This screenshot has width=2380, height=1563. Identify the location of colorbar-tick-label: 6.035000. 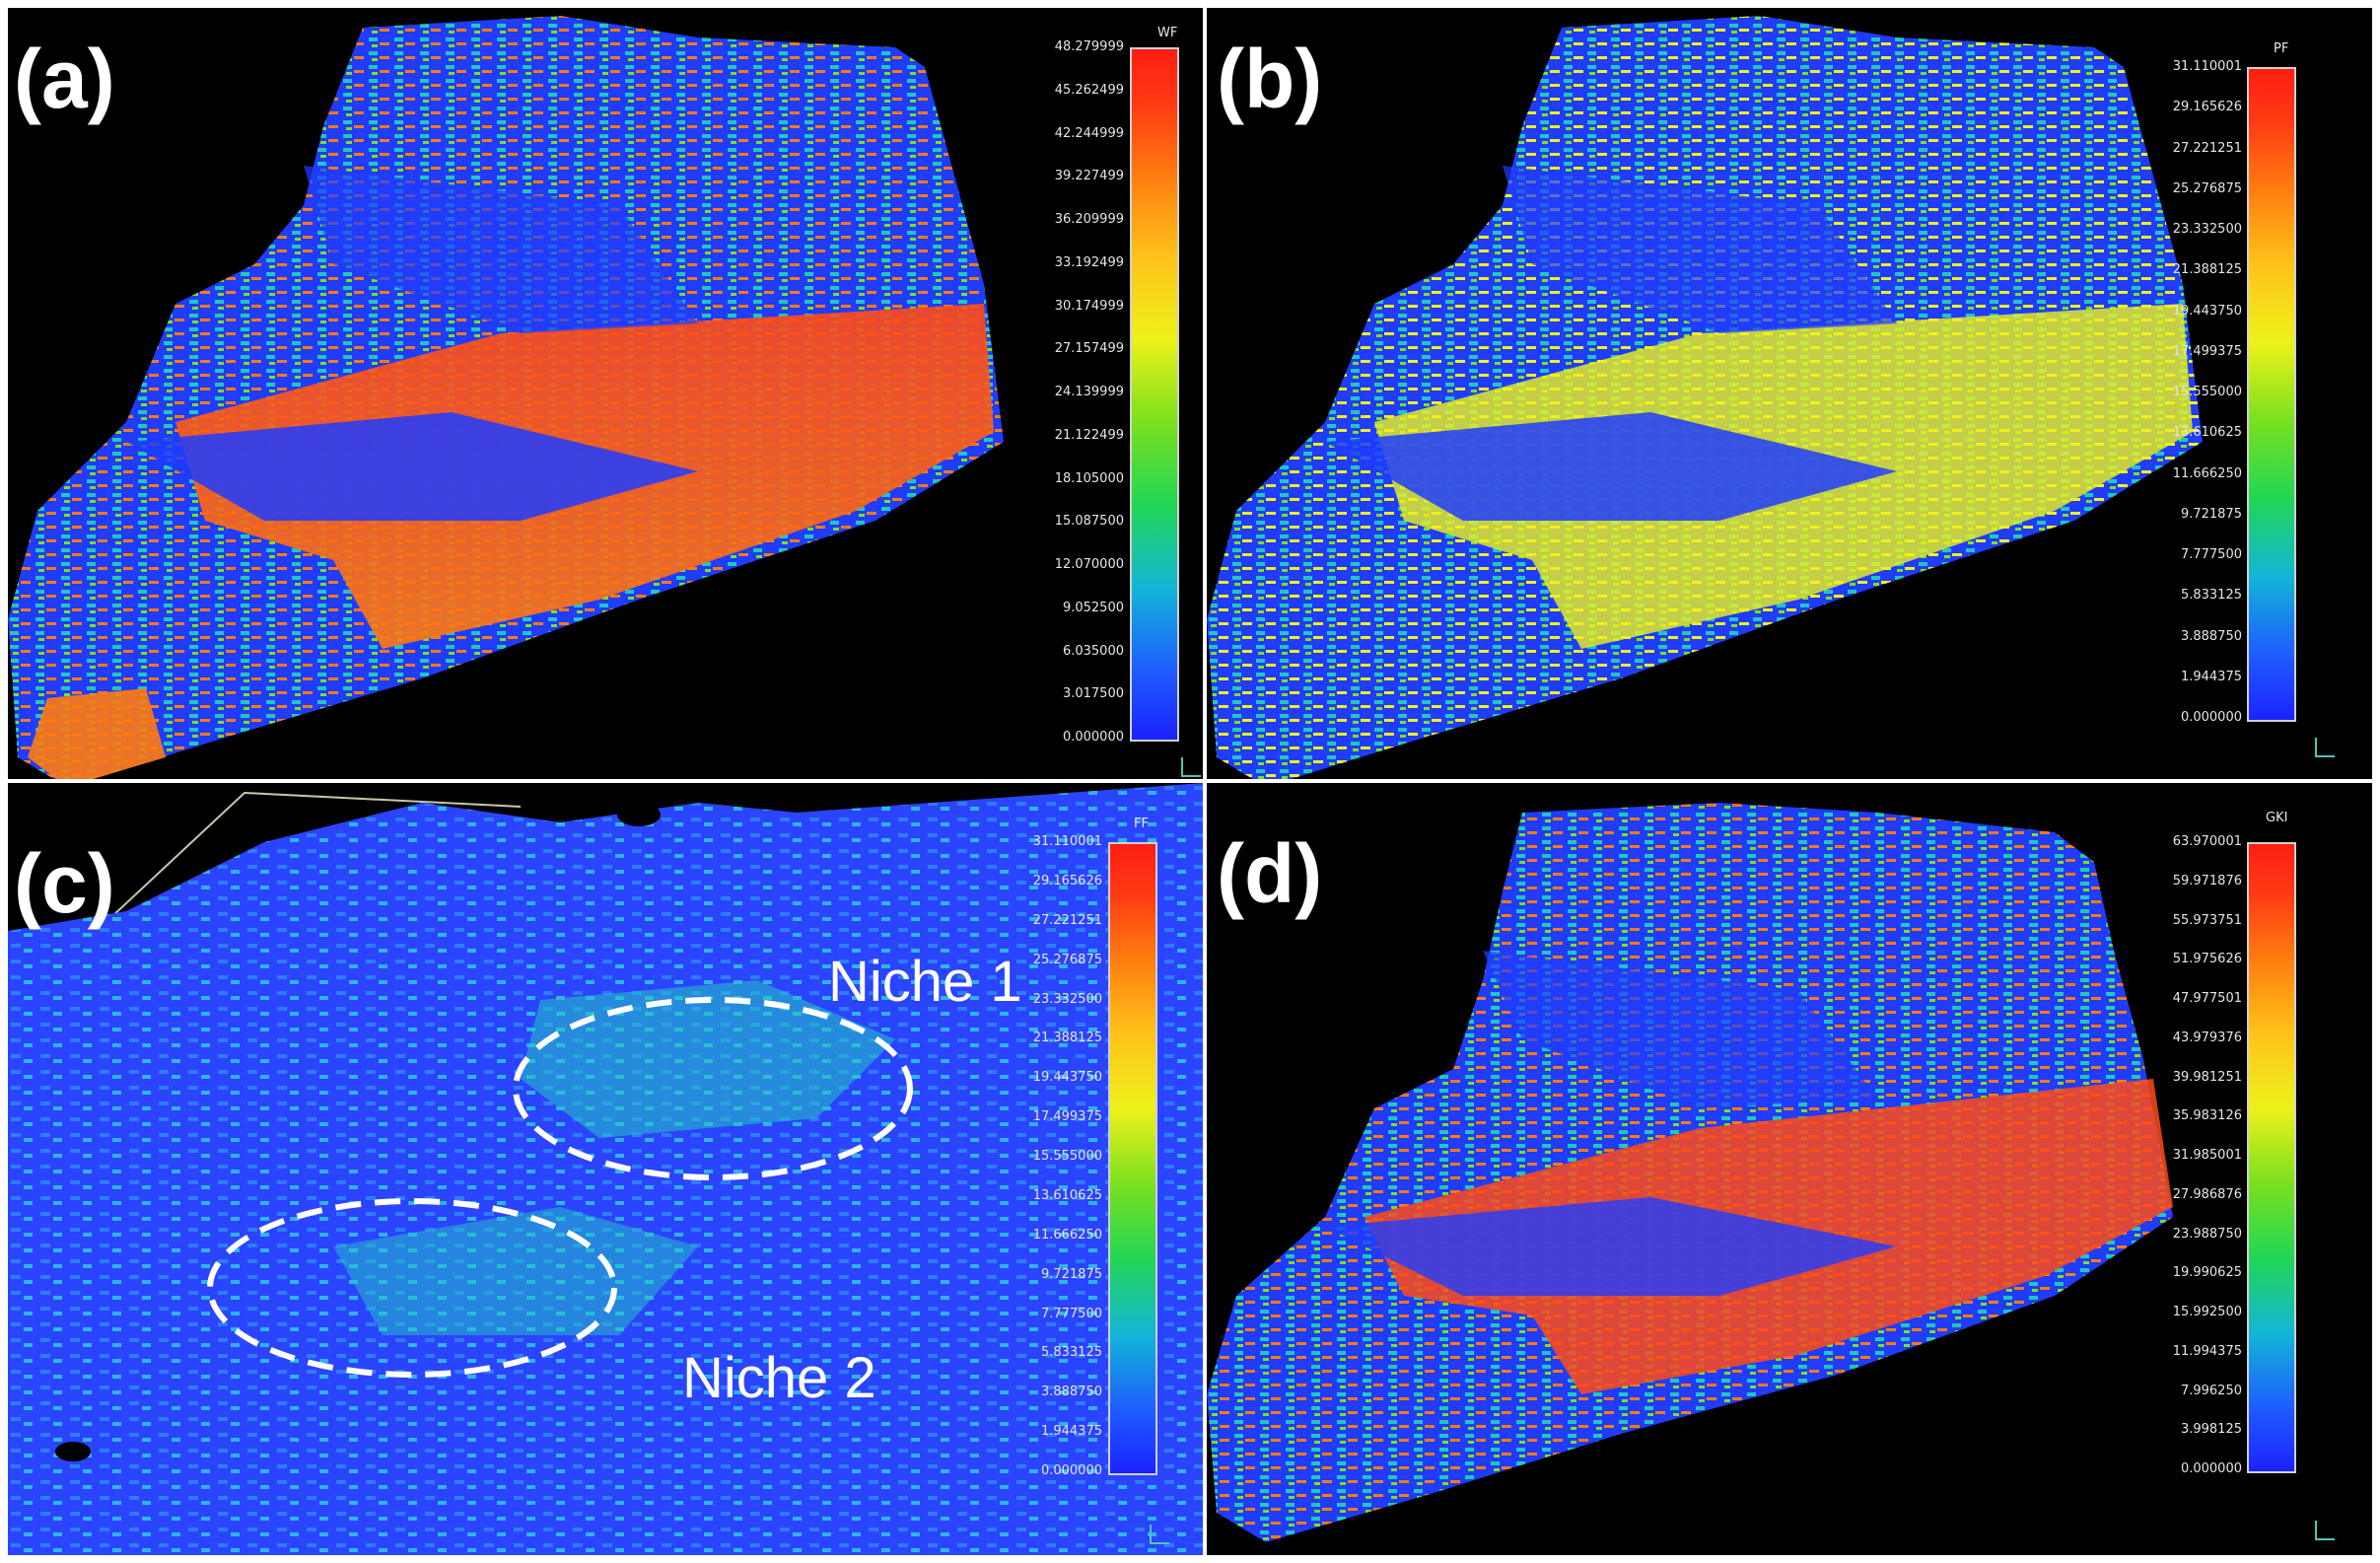
(1093, 651).